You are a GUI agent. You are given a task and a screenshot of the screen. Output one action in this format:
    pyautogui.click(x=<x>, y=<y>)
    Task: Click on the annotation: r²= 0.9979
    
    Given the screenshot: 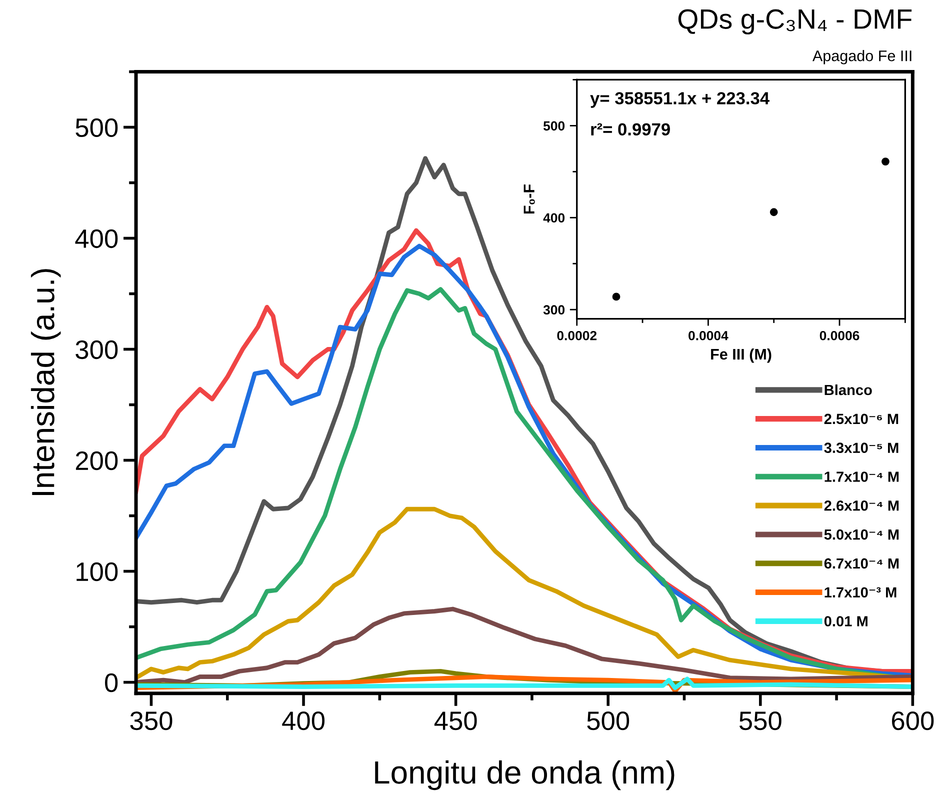 What is the action you would take?
    pyautogui.click(x=630, y=129)
    